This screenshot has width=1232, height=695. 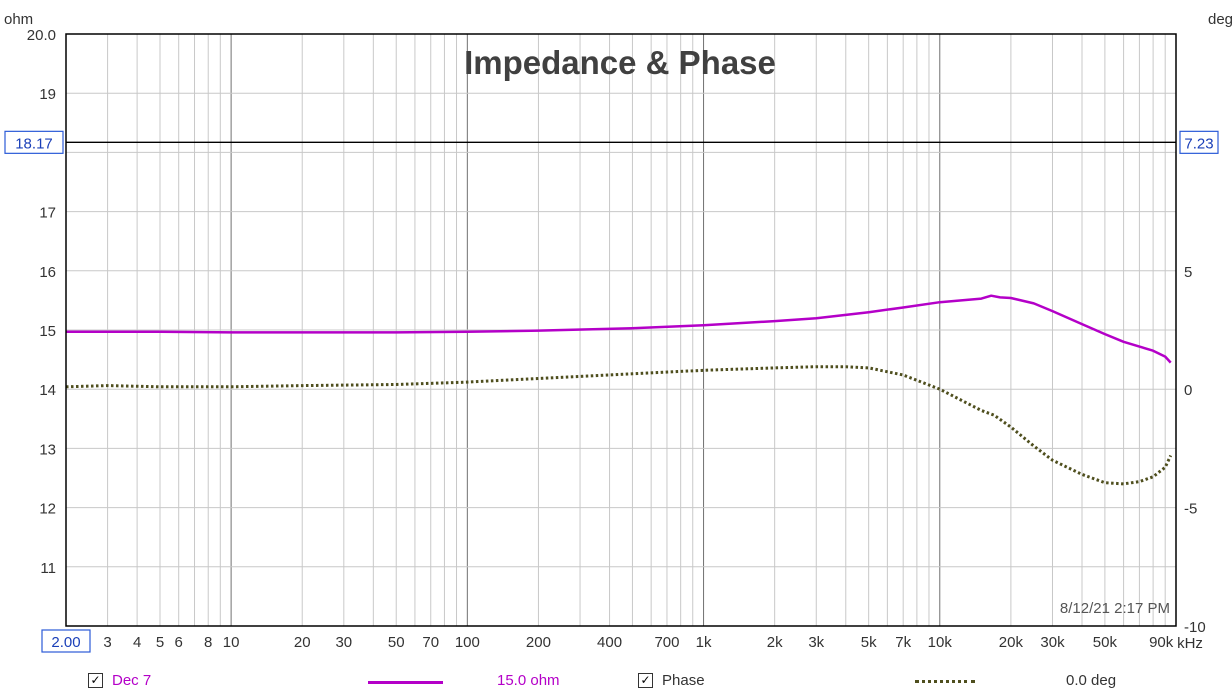 I want to click on phase-label: Phase, so click(x=683, y=680).